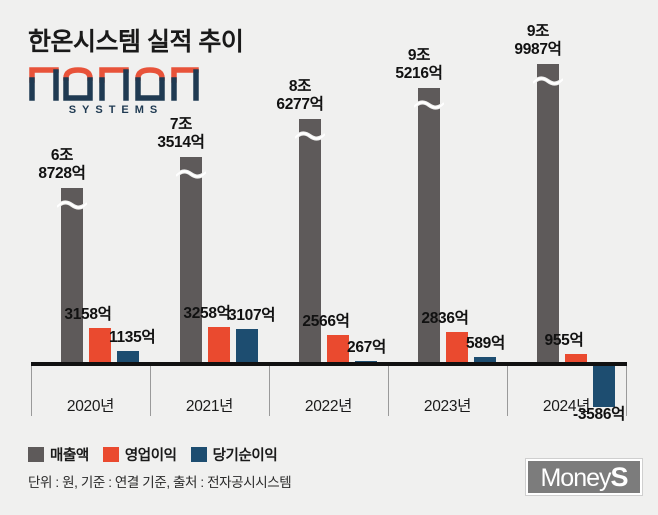 Image resolution: width=658 pixels, height=515 pixels. I want to click on bar-label-net-income: 1135억, so click(132, 337).